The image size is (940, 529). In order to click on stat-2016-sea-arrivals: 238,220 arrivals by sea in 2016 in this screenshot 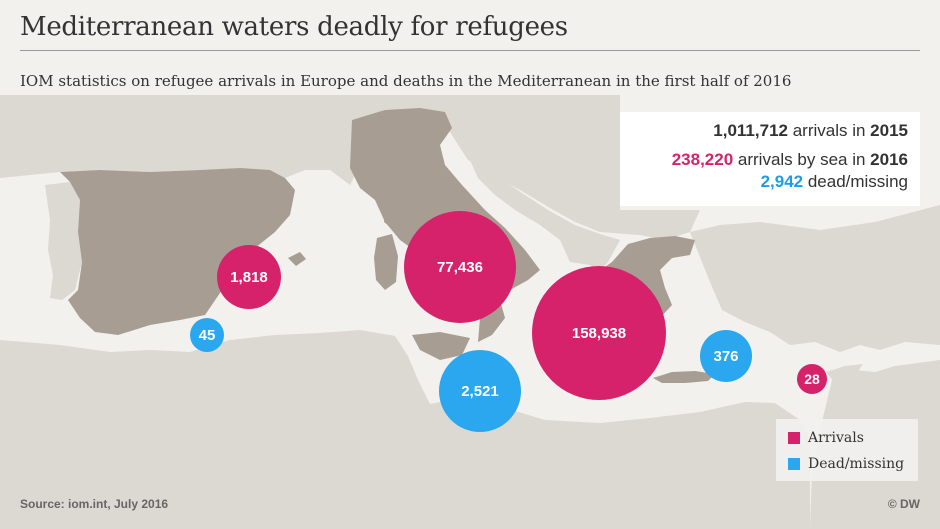, I will do `click(764, 160)`.